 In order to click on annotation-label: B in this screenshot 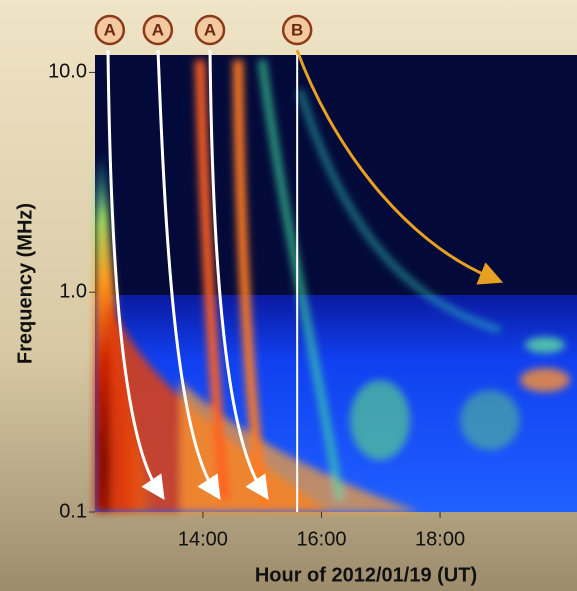, I will do `click(297, 29)`.